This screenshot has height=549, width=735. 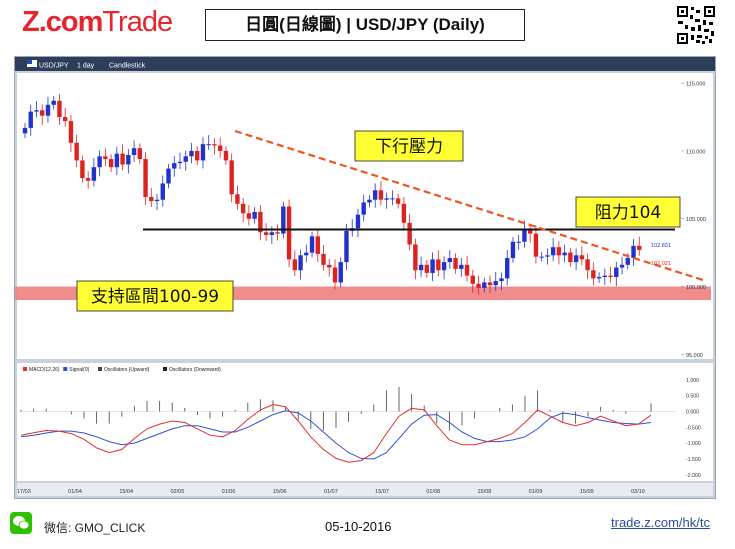 What do you see at coordinates (660, 522) in the screenshot?
I see `website-link: trade.z.com/hk/tc` at bounding box center [660, 522].